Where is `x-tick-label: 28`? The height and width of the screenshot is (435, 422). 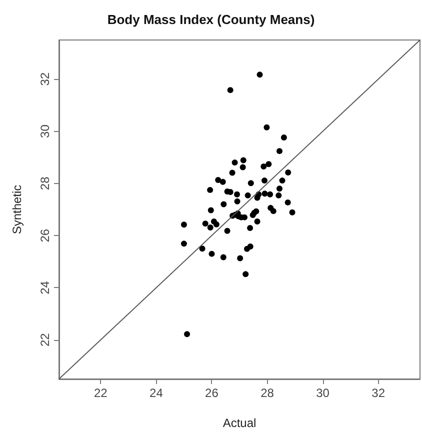 x-tick-label: 28 is located at coordinates (267, 393).